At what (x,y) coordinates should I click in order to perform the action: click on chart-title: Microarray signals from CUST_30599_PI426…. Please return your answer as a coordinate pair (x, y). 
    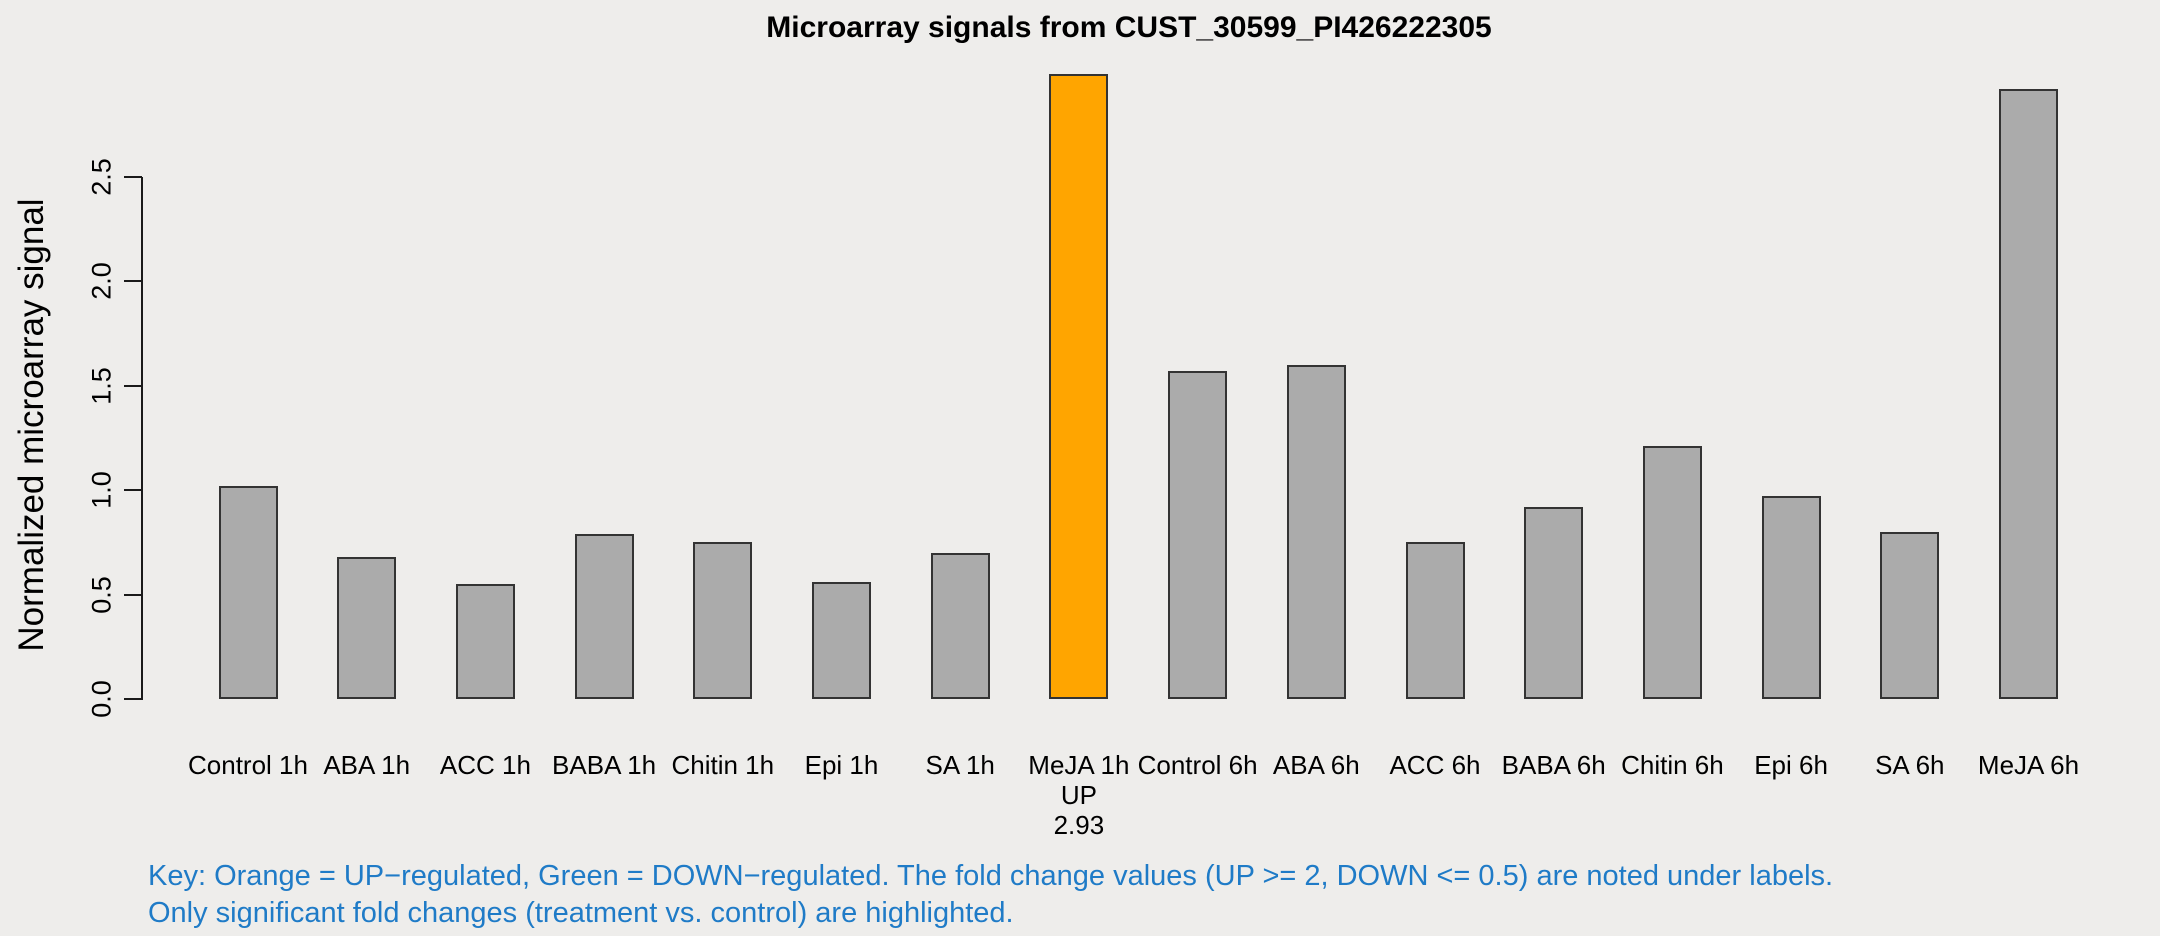
    Looking at the image, I should click on (1129, 27).